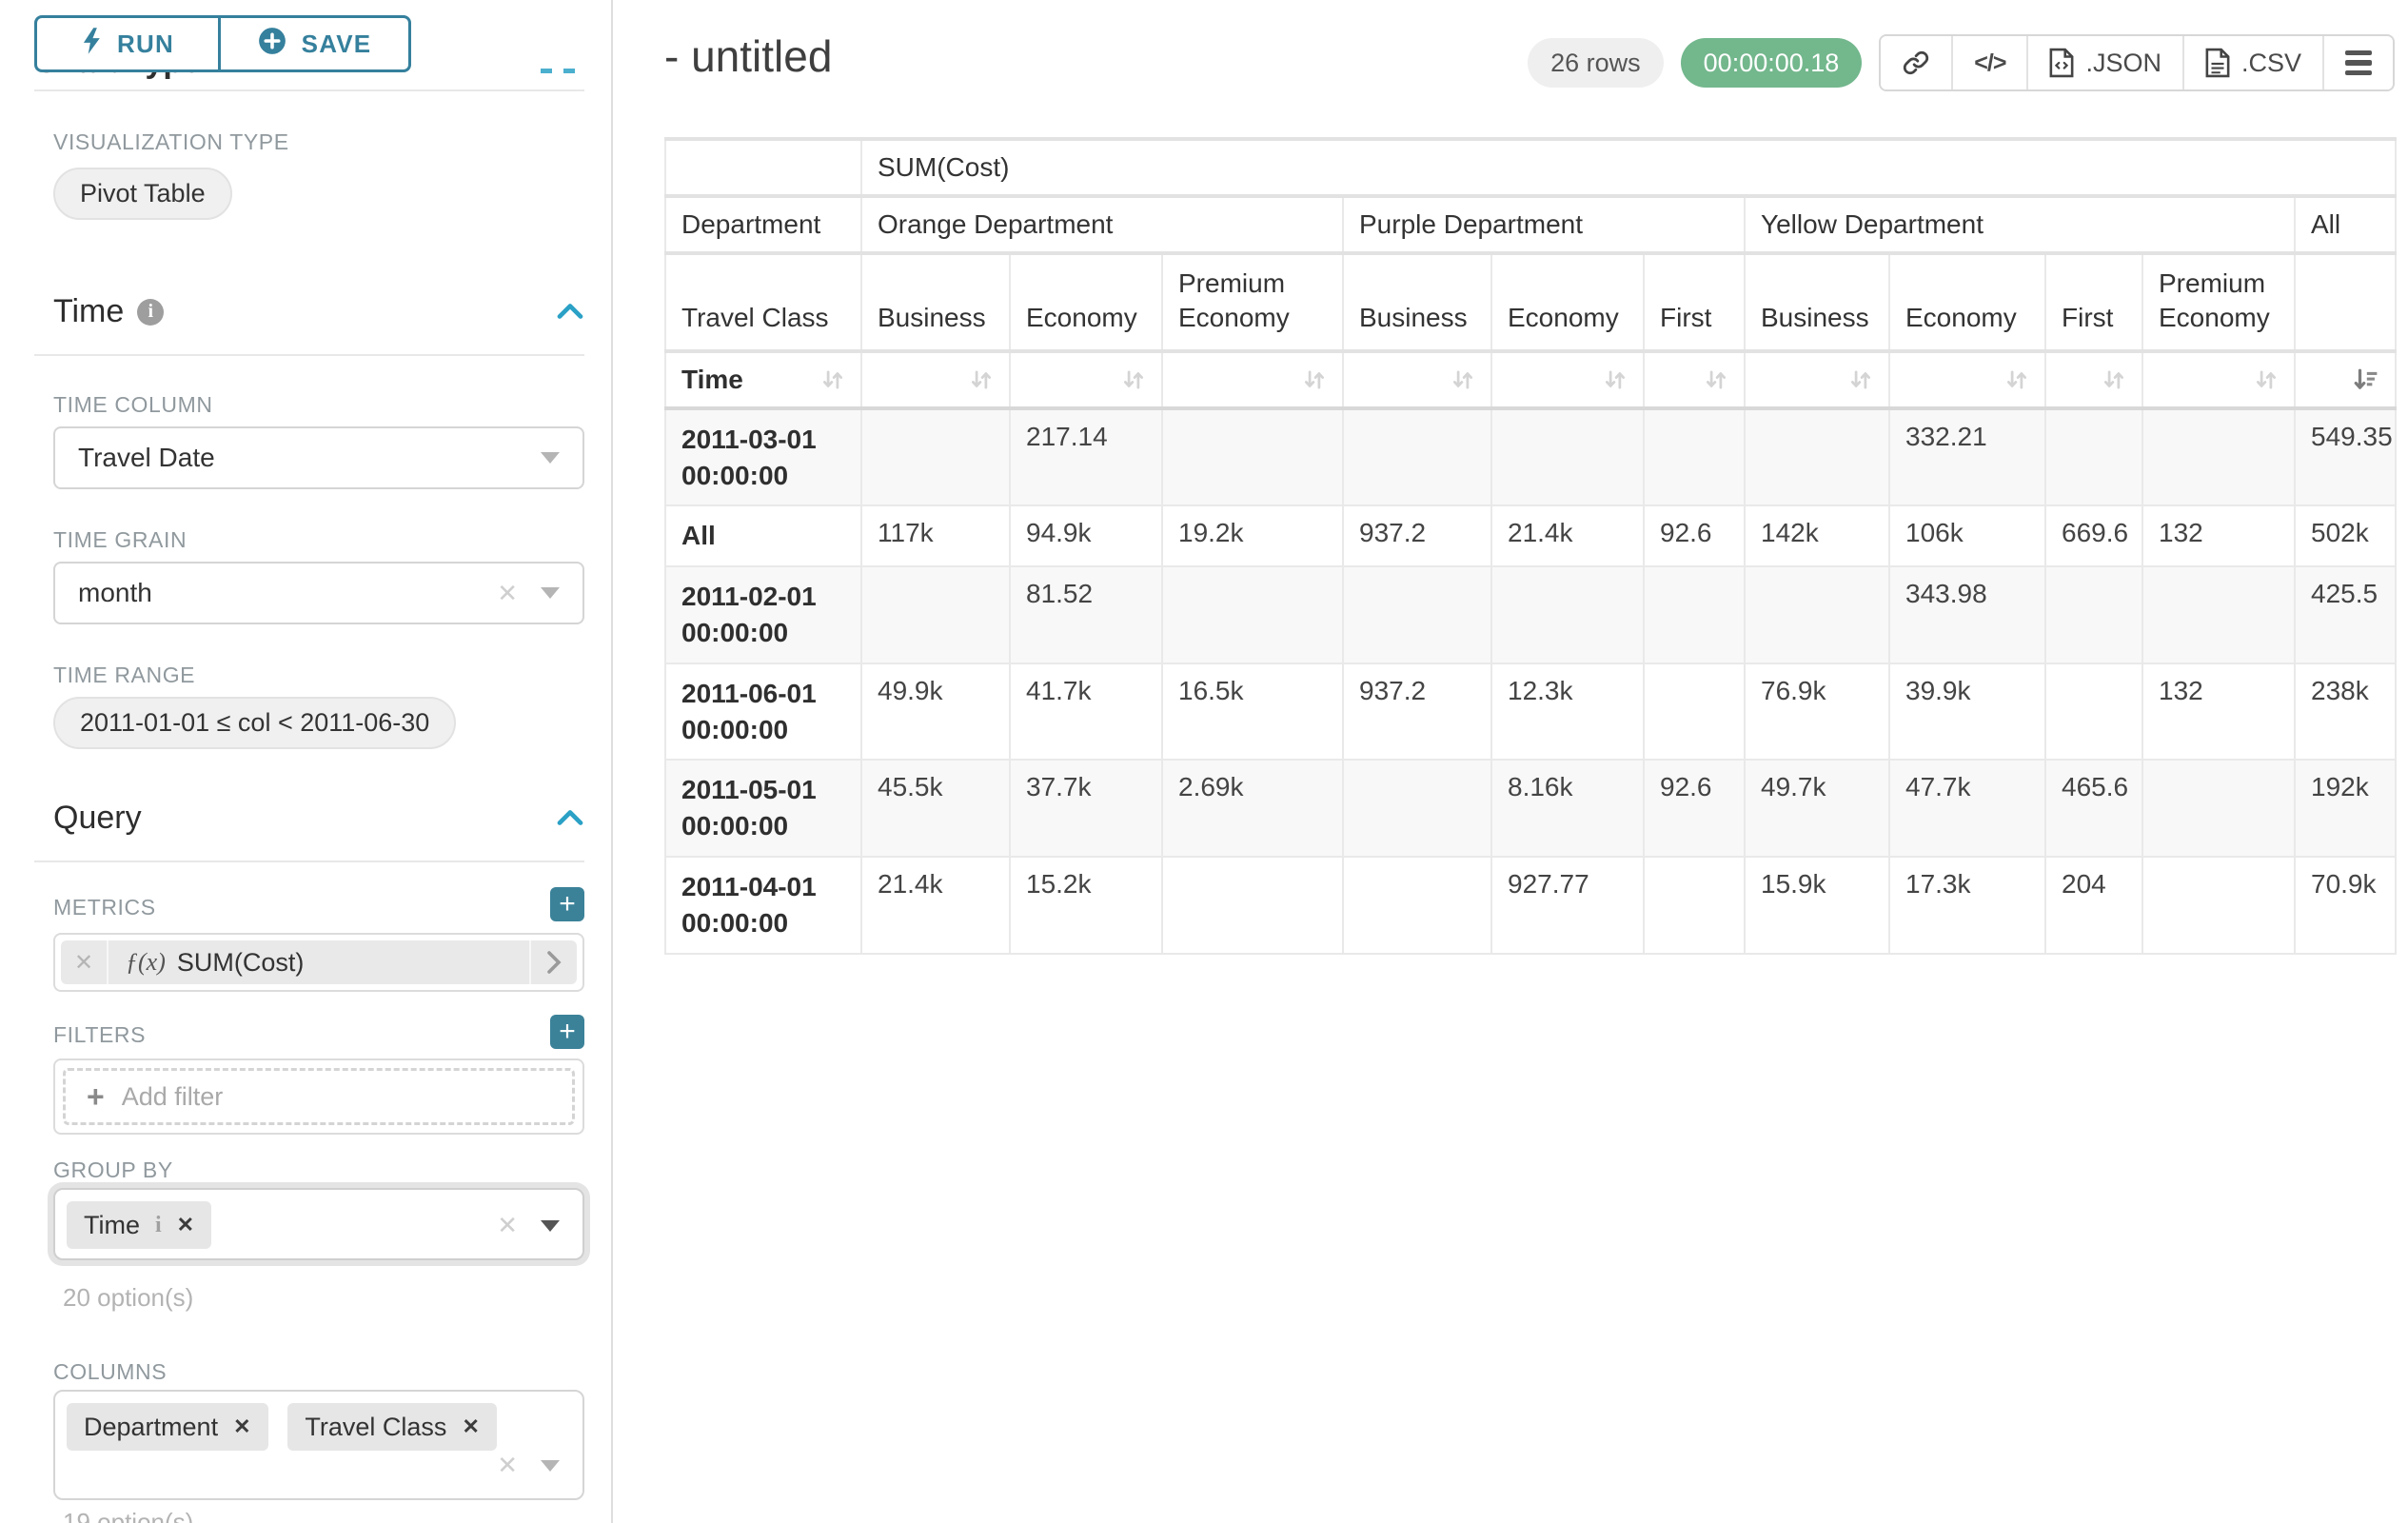  What do you see at coordinates (2345, 905) in the screenshot?
I see `table-cell: 70.9k` at bounding box center [2345, 905].